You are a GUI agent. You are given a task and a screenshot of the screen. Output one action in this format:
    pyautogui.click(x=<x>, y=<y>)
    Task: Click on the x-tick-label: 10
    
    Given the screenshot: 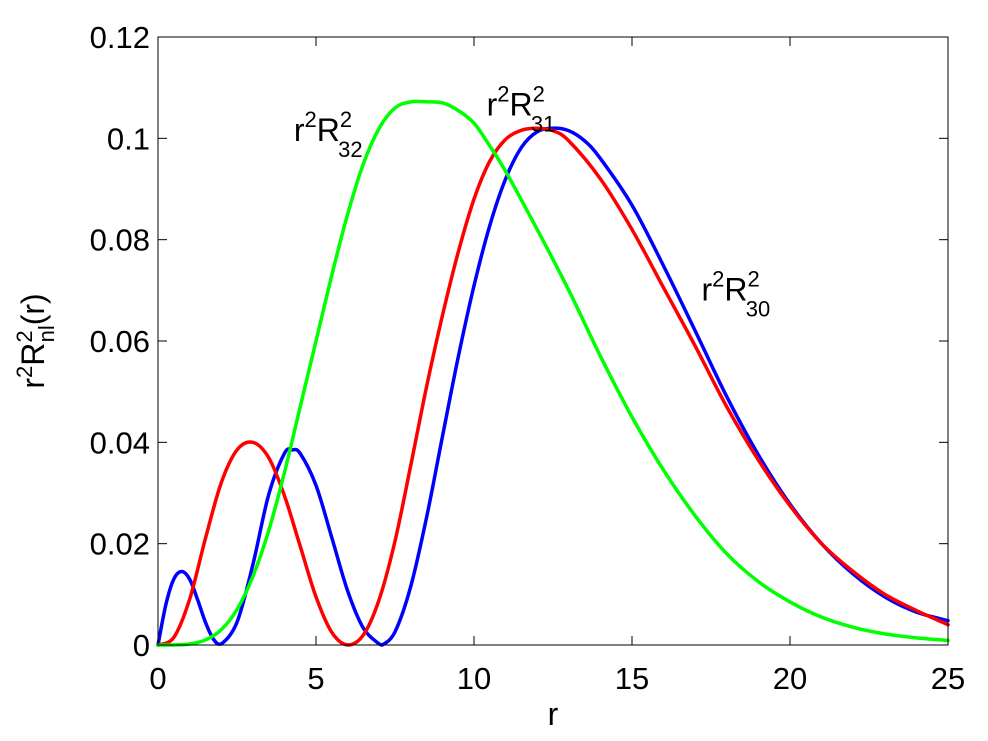 What is the action you would take?
    pyautogui.click(x=474, y=678)
    